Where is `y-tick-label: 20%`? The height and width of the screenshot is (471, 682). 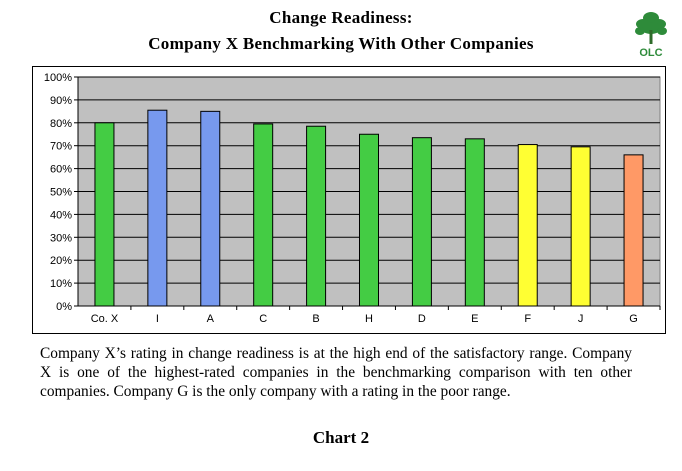
y-tick-label: 20% is located at coordinates (61, 261).